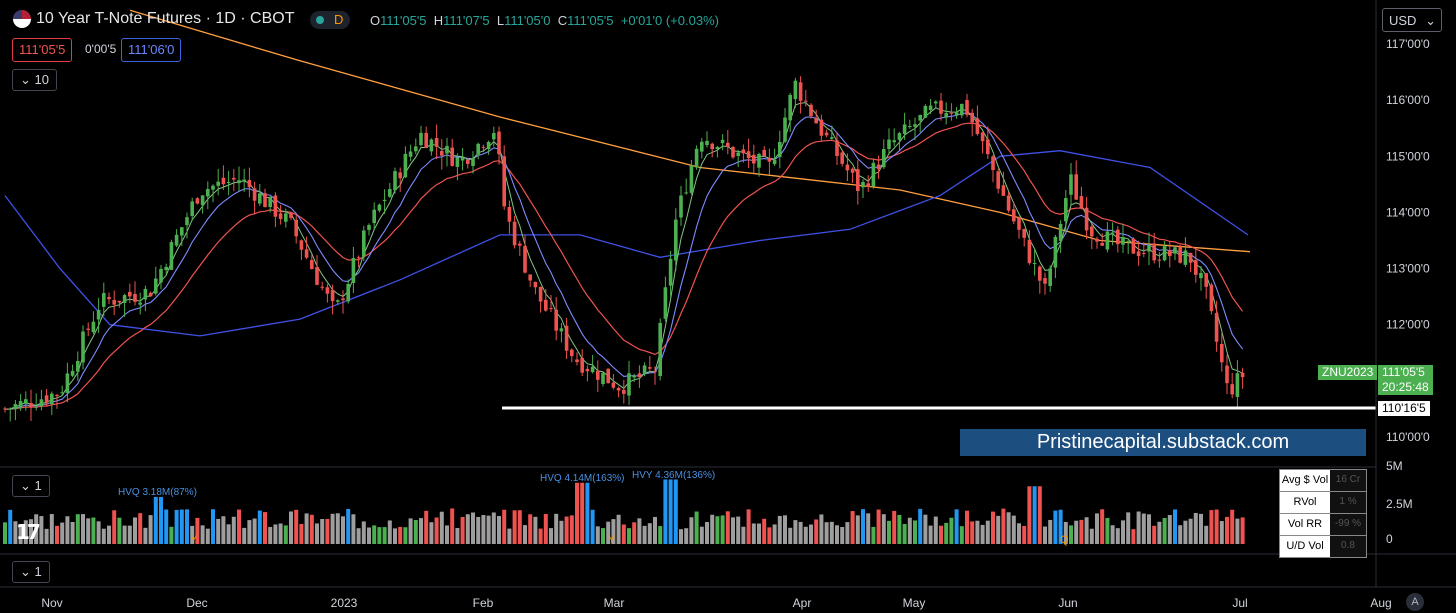  I want to click on stat-row: RVol 1 %, so click(1323, 503).